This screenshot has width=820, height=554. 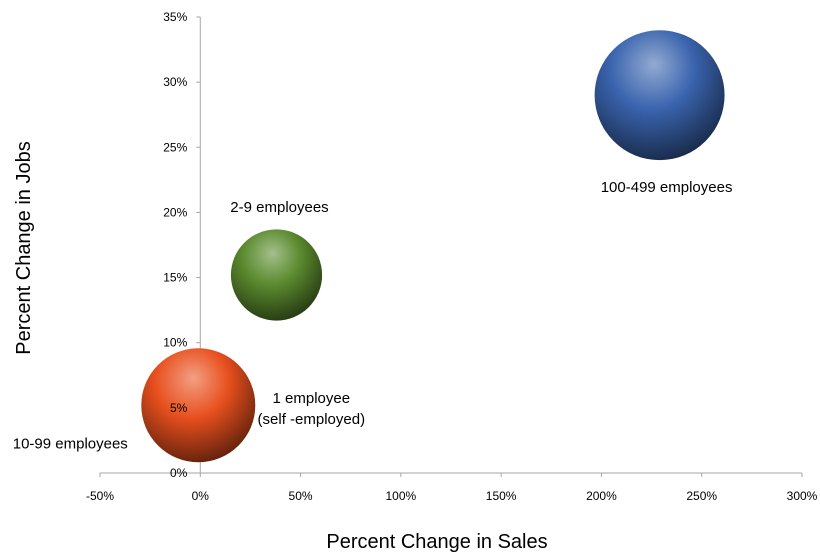 What do you see at coordinates (312, 398) in the screenshot?
I see `bubble-label: 1 employee` at bounding box center [312, 398].